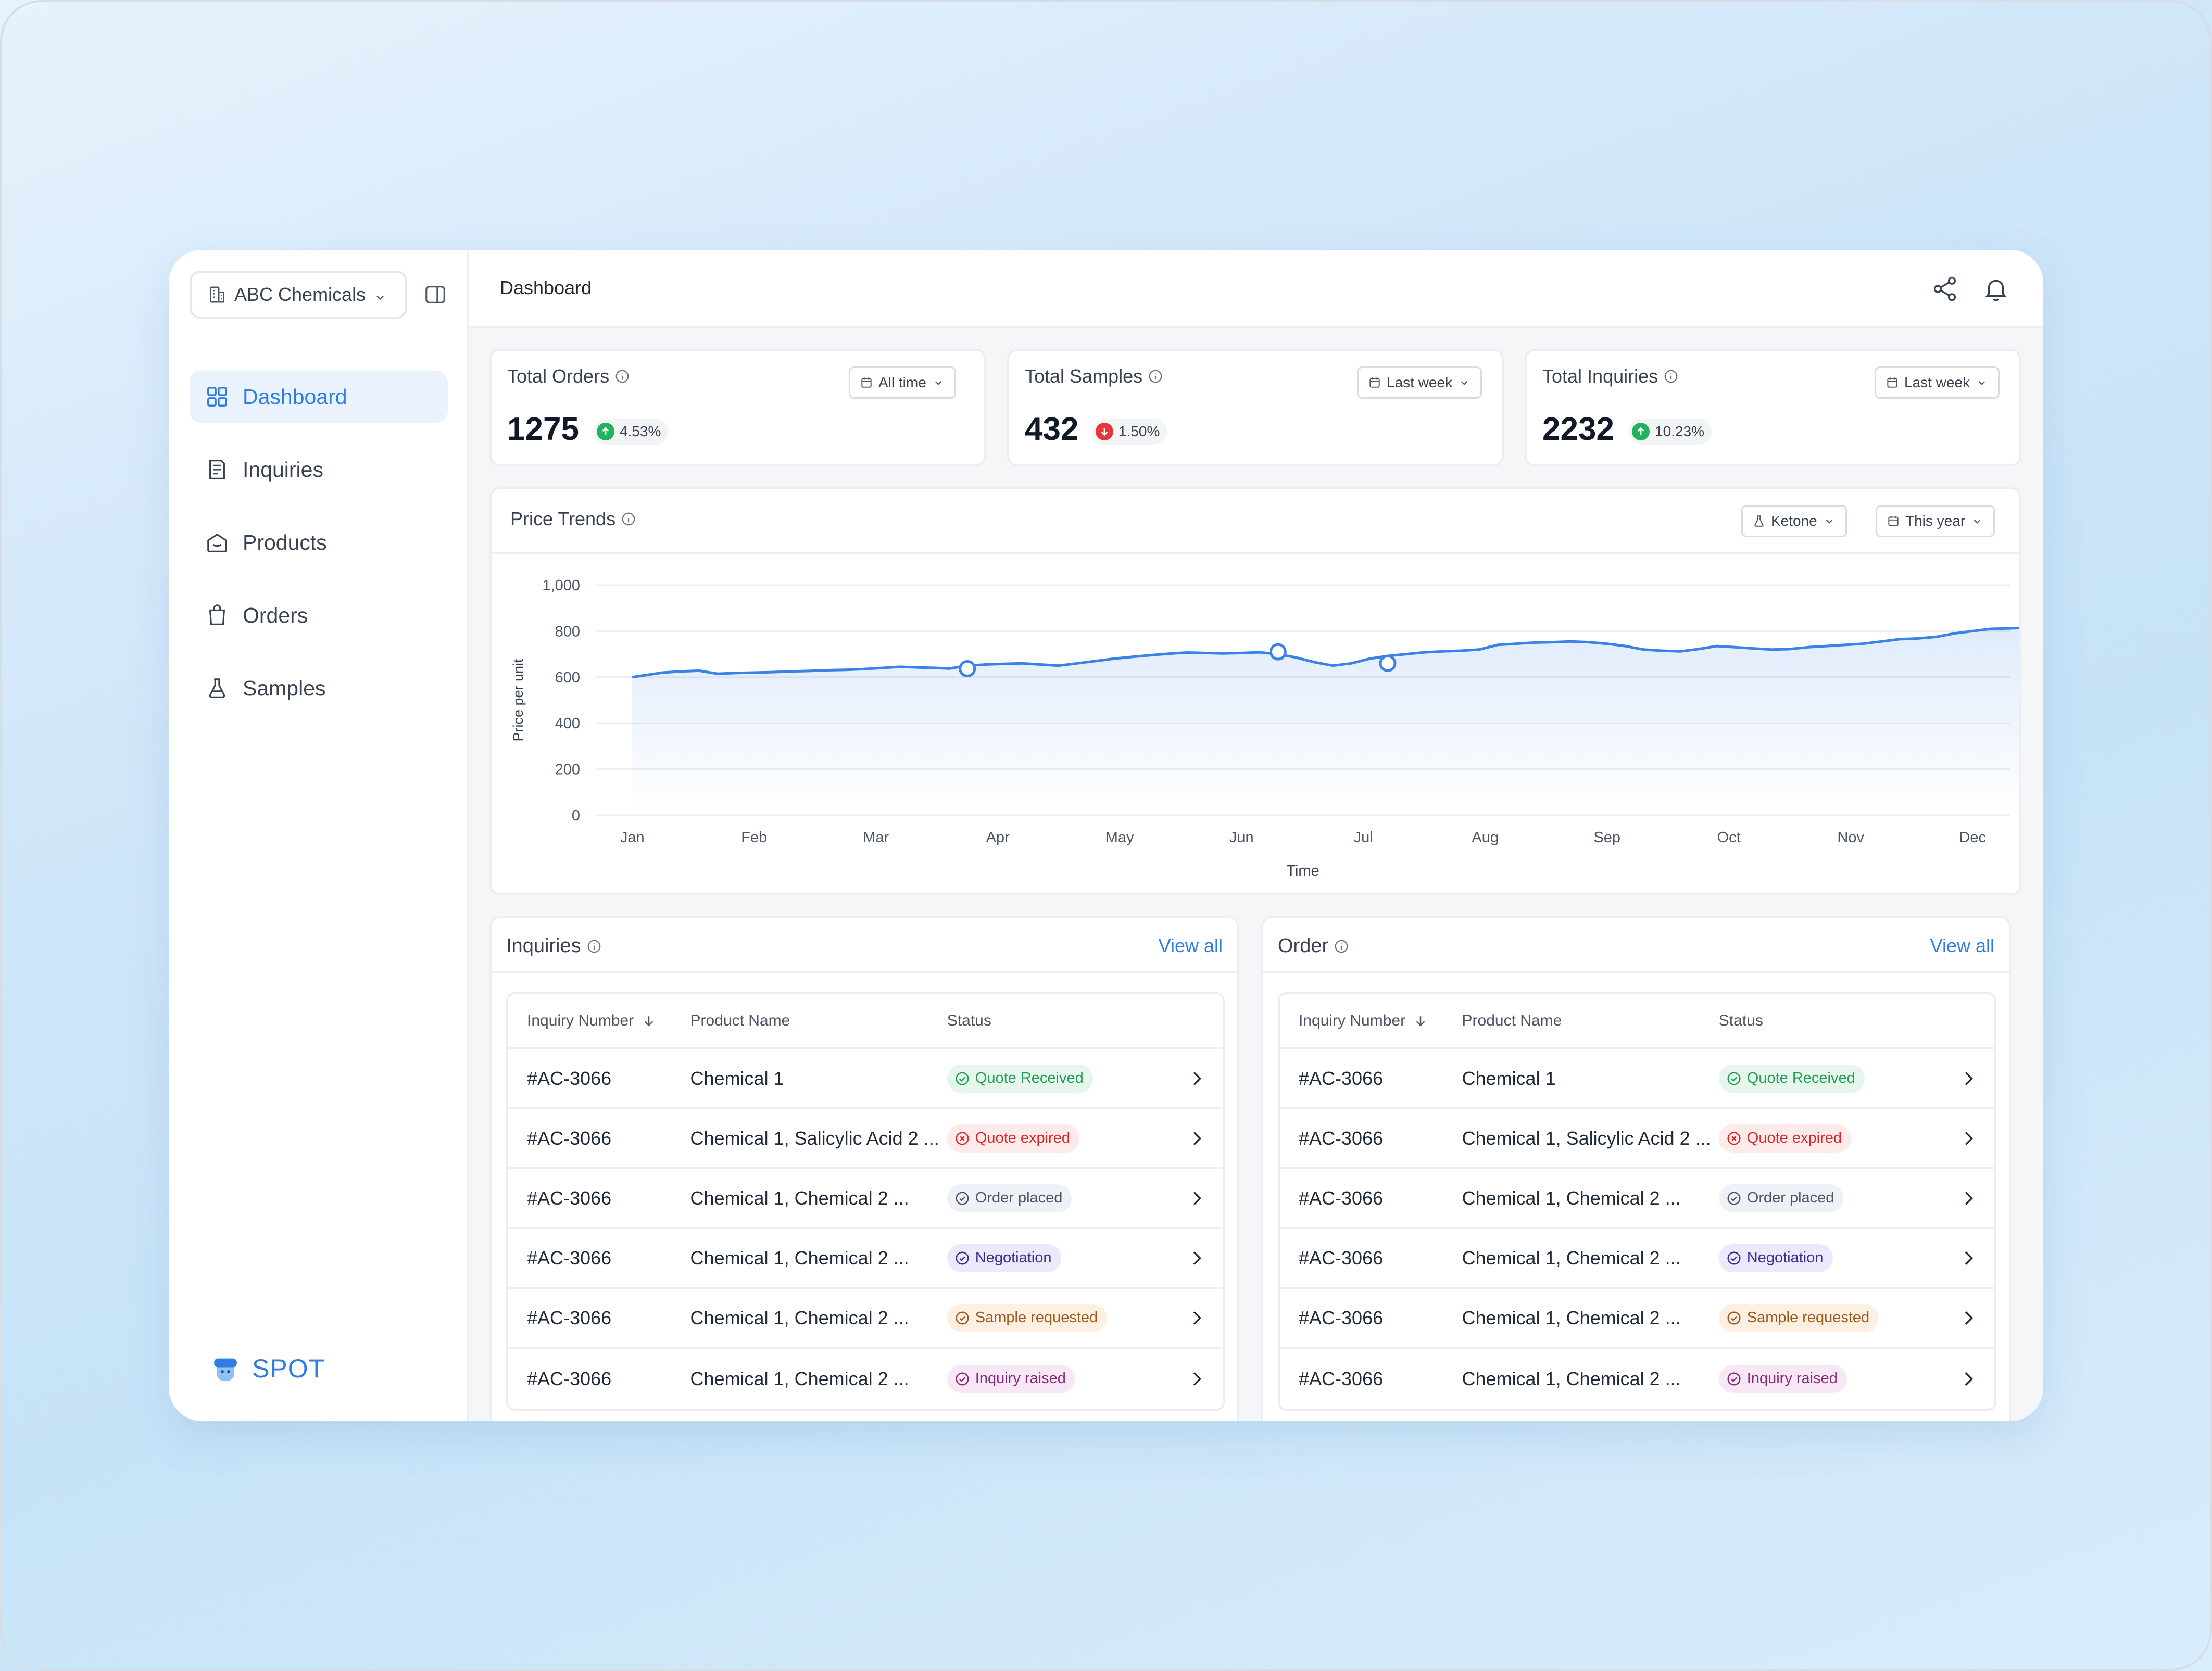  I want to click on column-header-product-name: Product Name, so click(1512, 1021).